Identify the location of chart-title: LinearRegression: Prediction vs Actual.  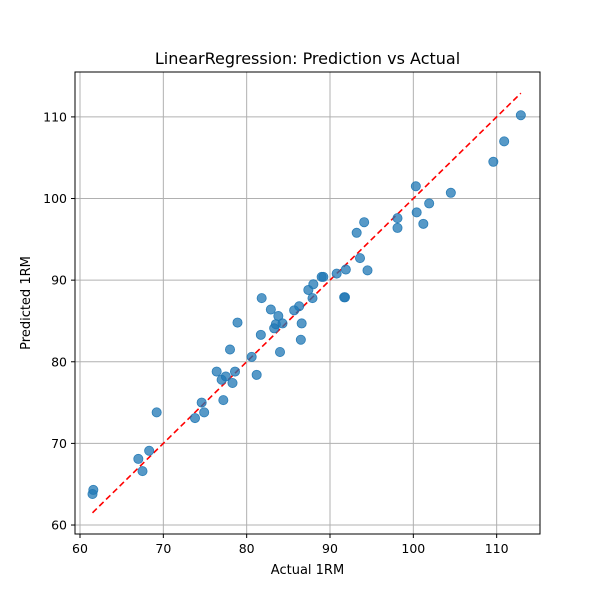
(307, 58).